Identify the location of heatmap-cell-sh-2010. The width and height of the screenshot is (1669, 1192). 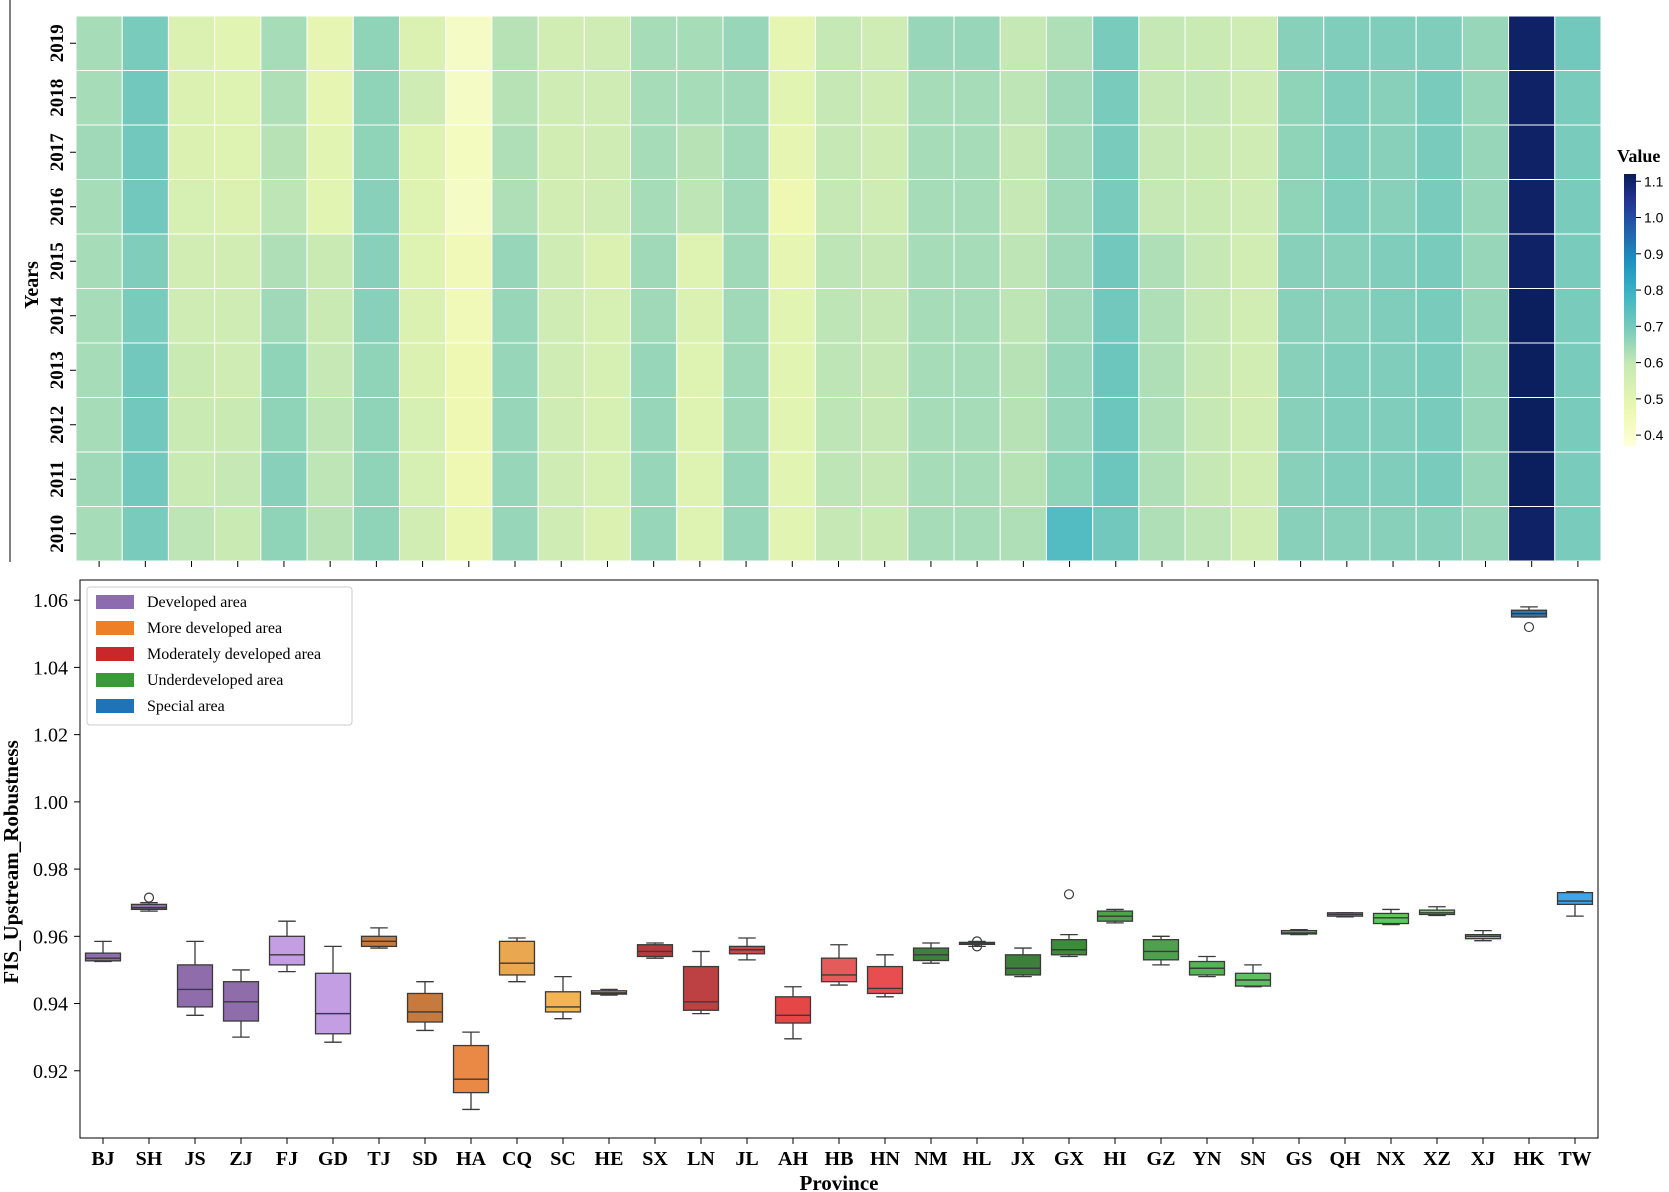
(145, 534).